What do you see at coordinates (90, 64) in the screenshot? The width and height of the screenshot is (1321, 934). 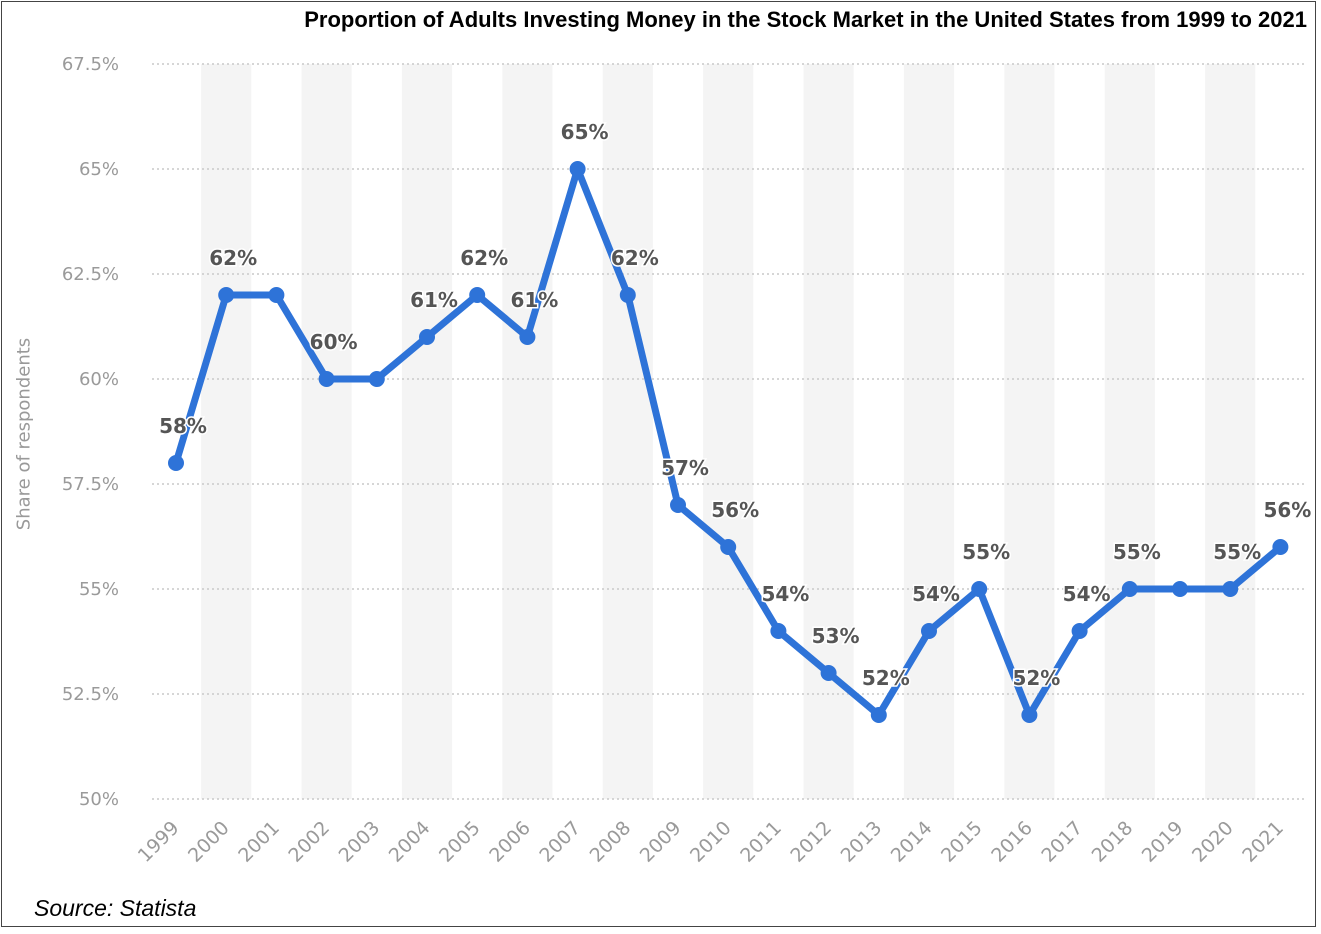 I see `y-tick-label: 67.5%` at bounding box center [90, 64].